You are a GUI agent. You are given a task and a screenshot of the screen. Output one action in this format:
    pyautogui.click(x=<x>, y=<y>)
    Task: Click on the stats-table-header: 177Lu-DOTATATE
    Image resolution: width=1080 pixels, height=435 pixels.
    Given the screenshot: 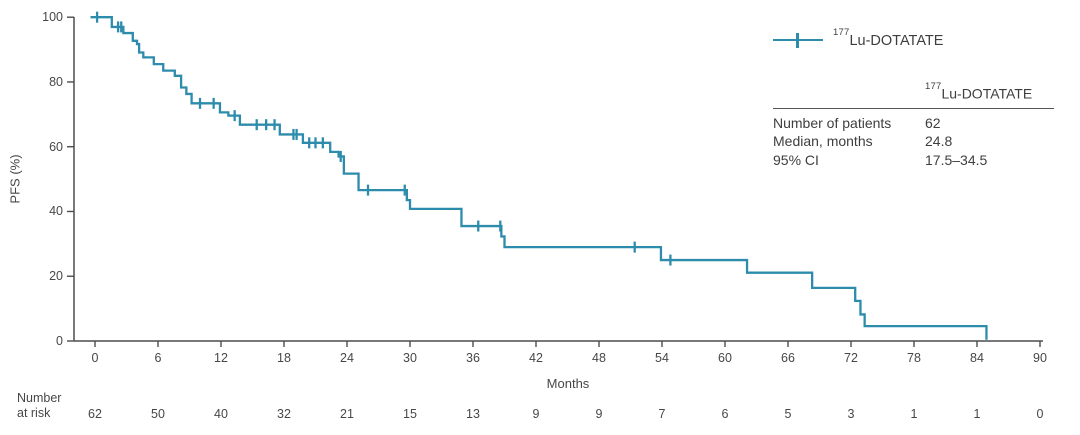 What is the action you would take?
    pyautogui.click(x=989, y=94)
    